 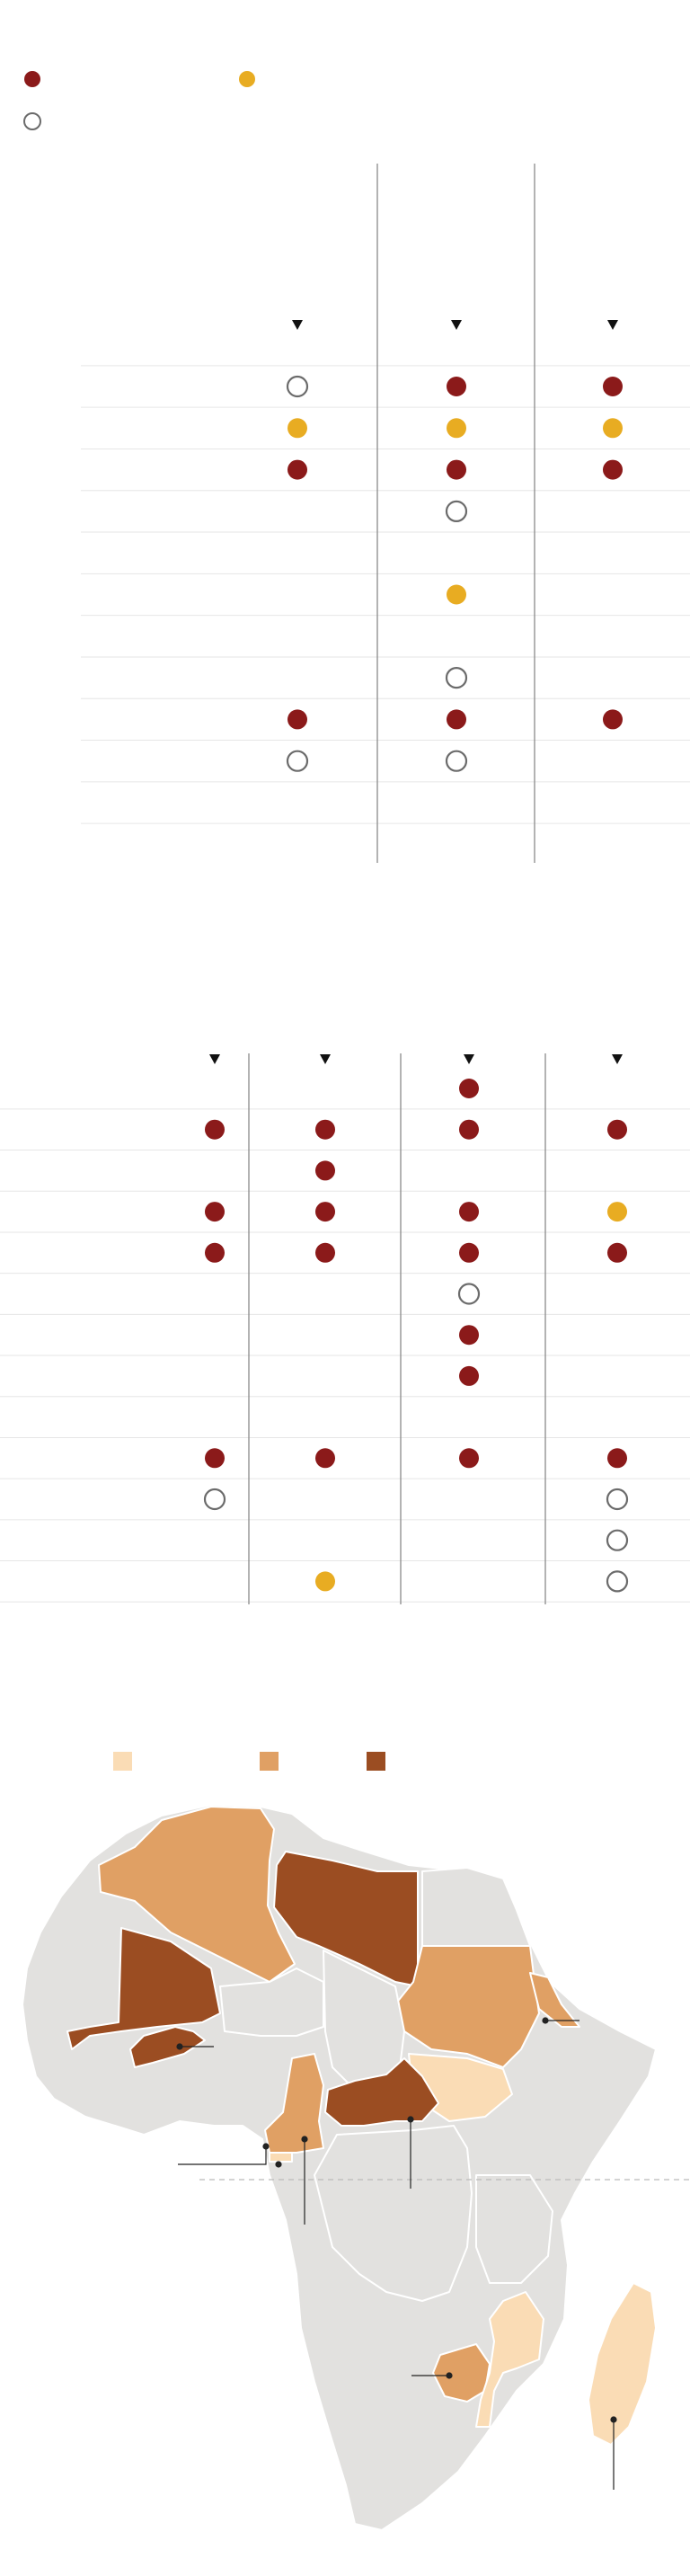 I want to click on country-egypt, so click(x=476, y=1907).